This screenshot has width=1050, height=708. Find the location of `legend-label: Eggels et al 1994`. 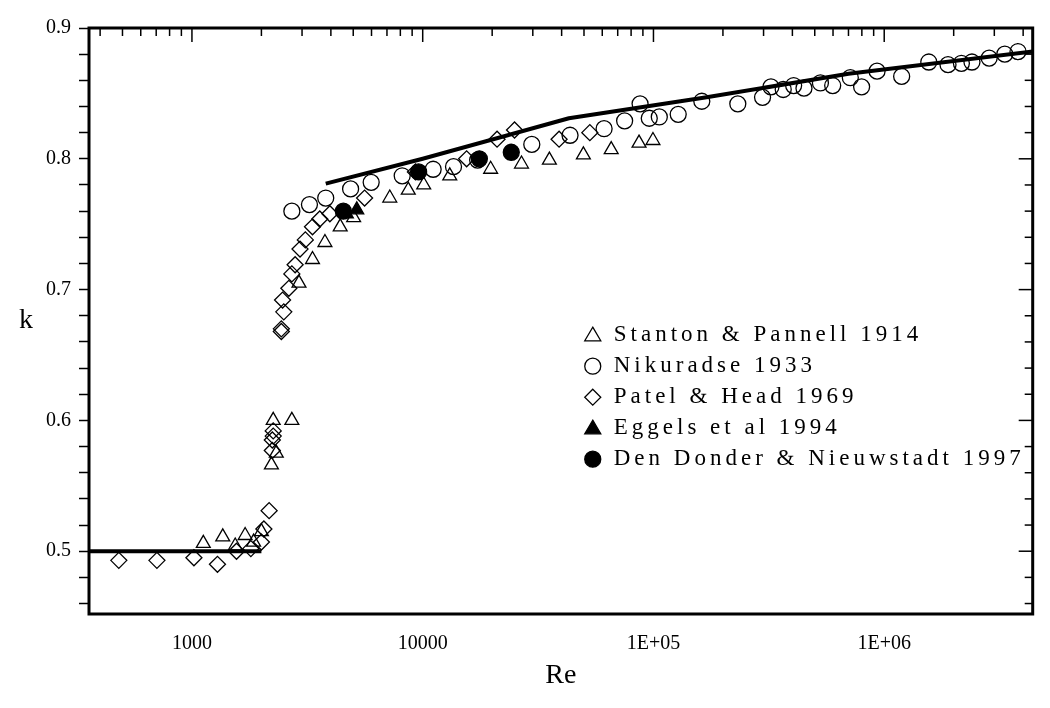

legend-label: Eggels et al 1994 is located at coordinates (727, 427).